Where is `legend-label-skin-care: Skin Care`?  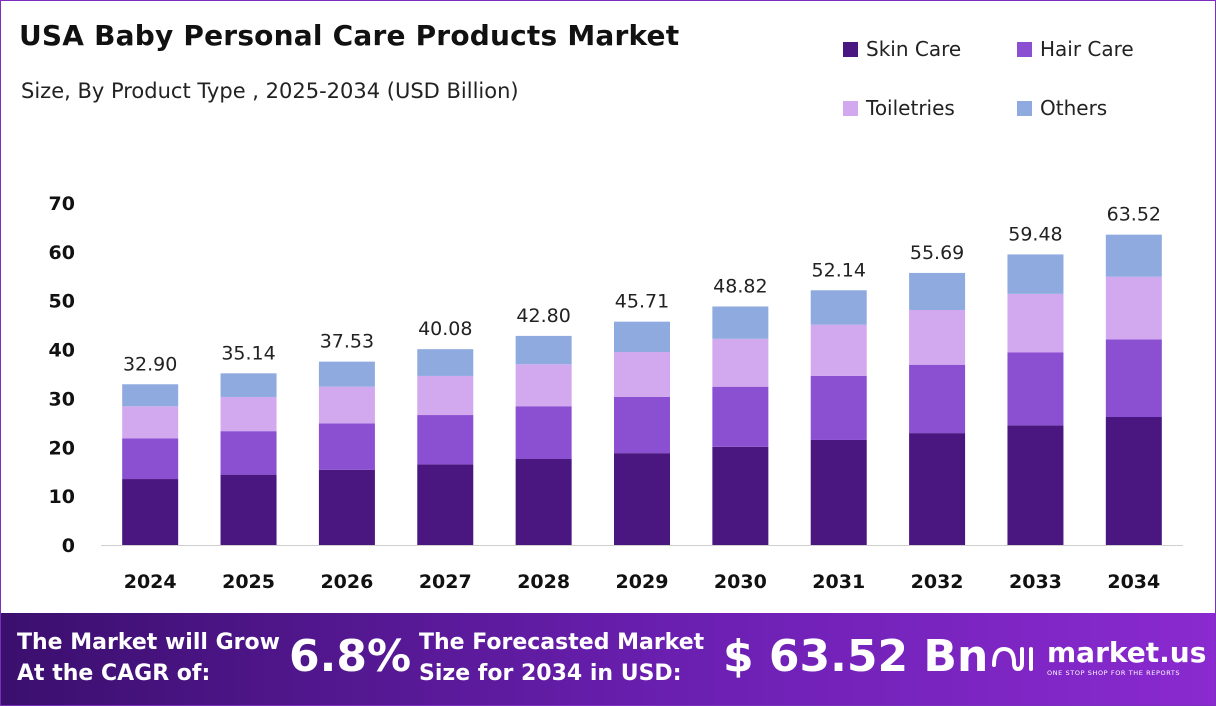
legend-label-skin-care: Skin Care is located at coordinates (914, 49).